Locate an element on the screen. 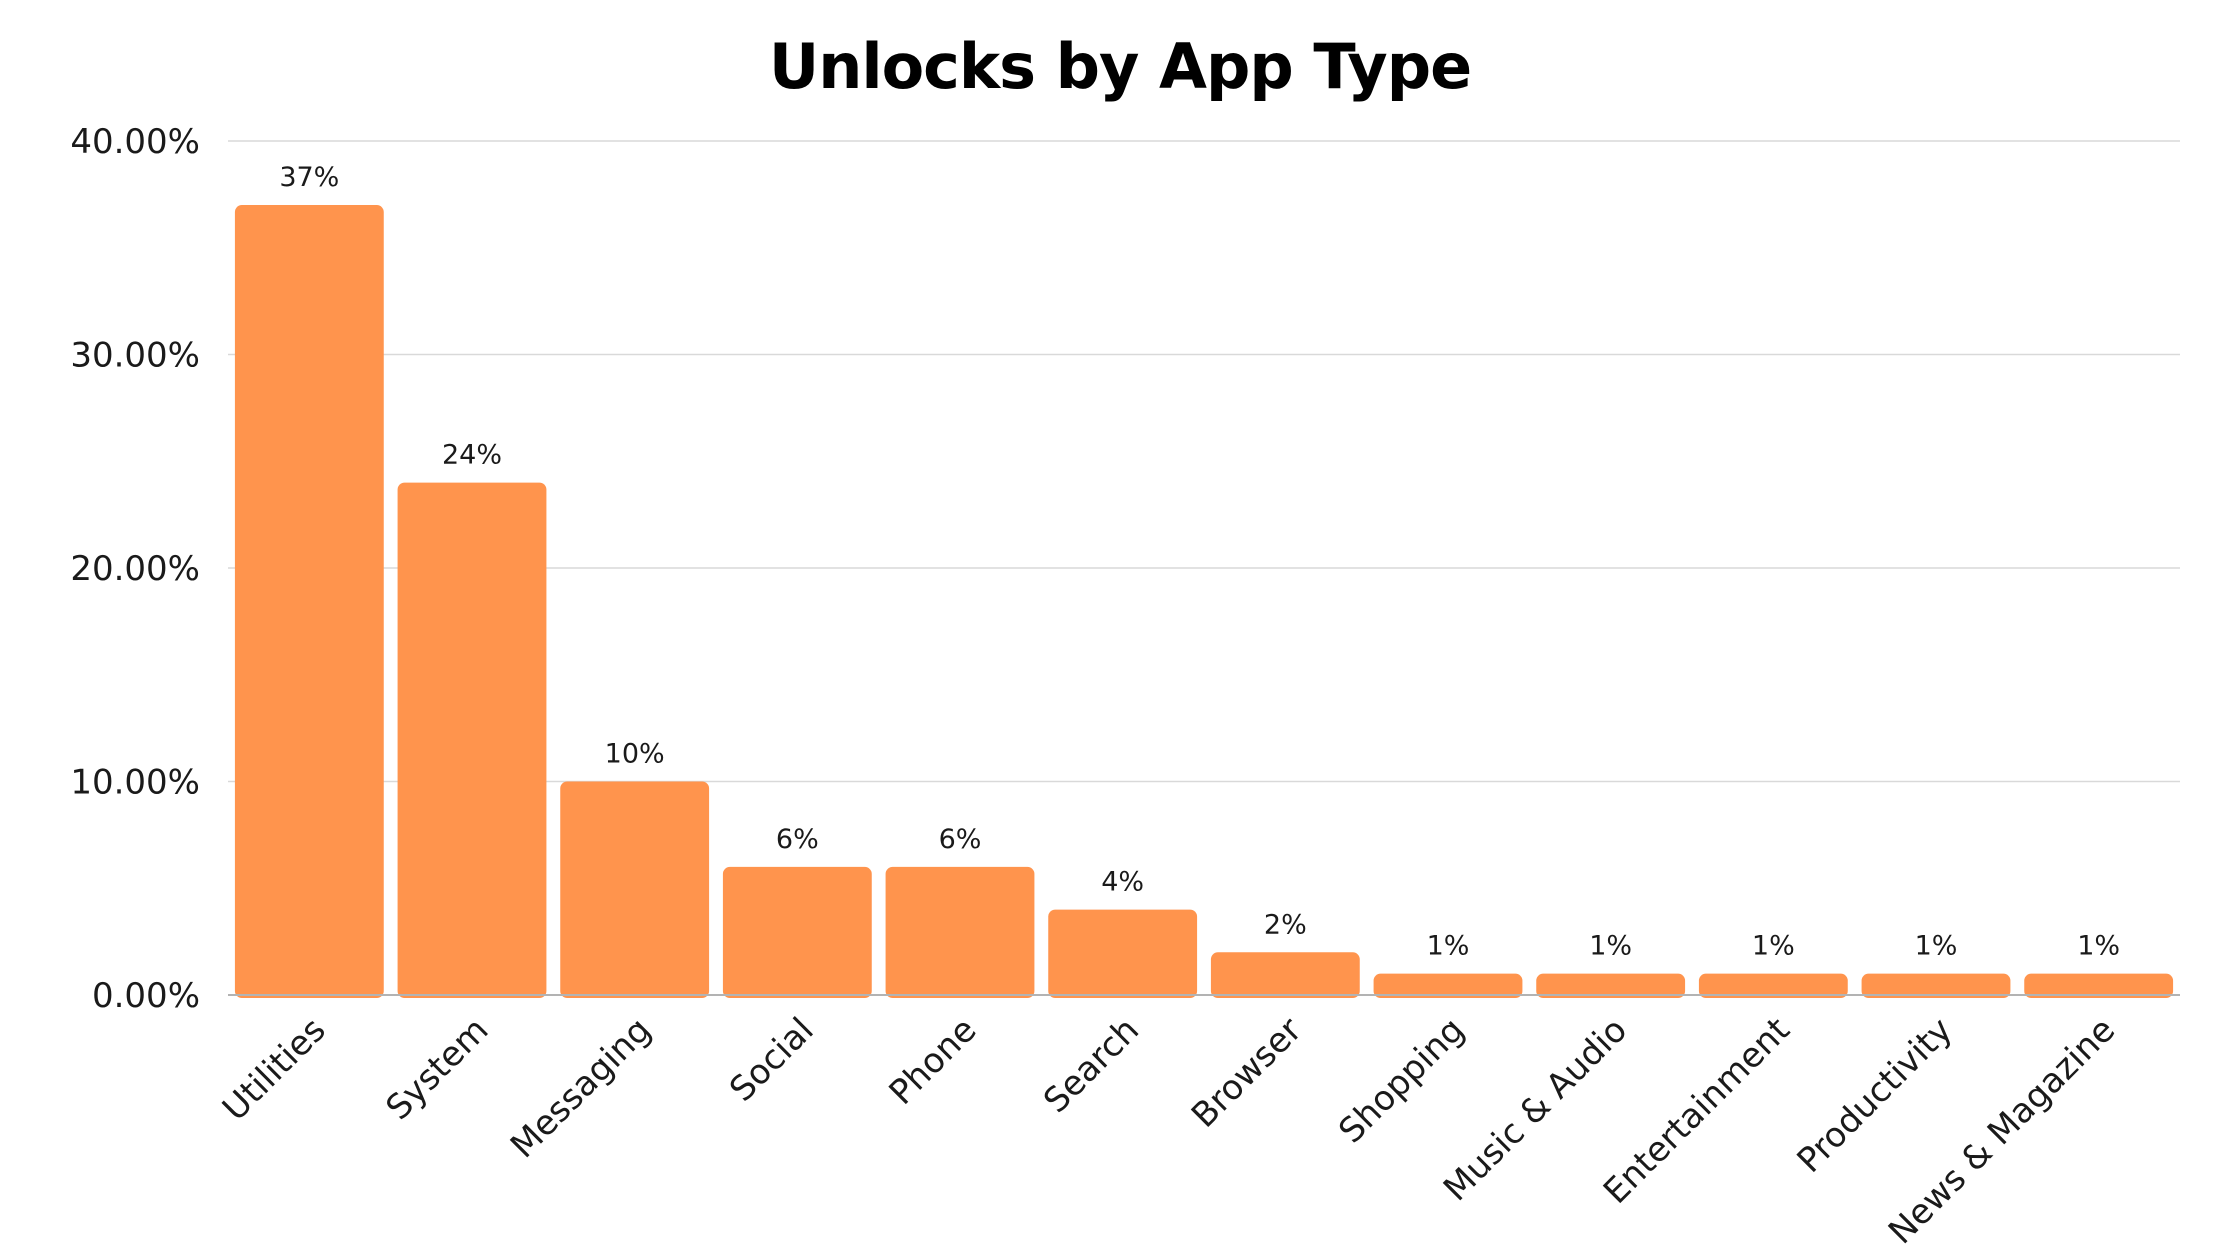  x-category-label: Social is located at coordinates (772, 1060).